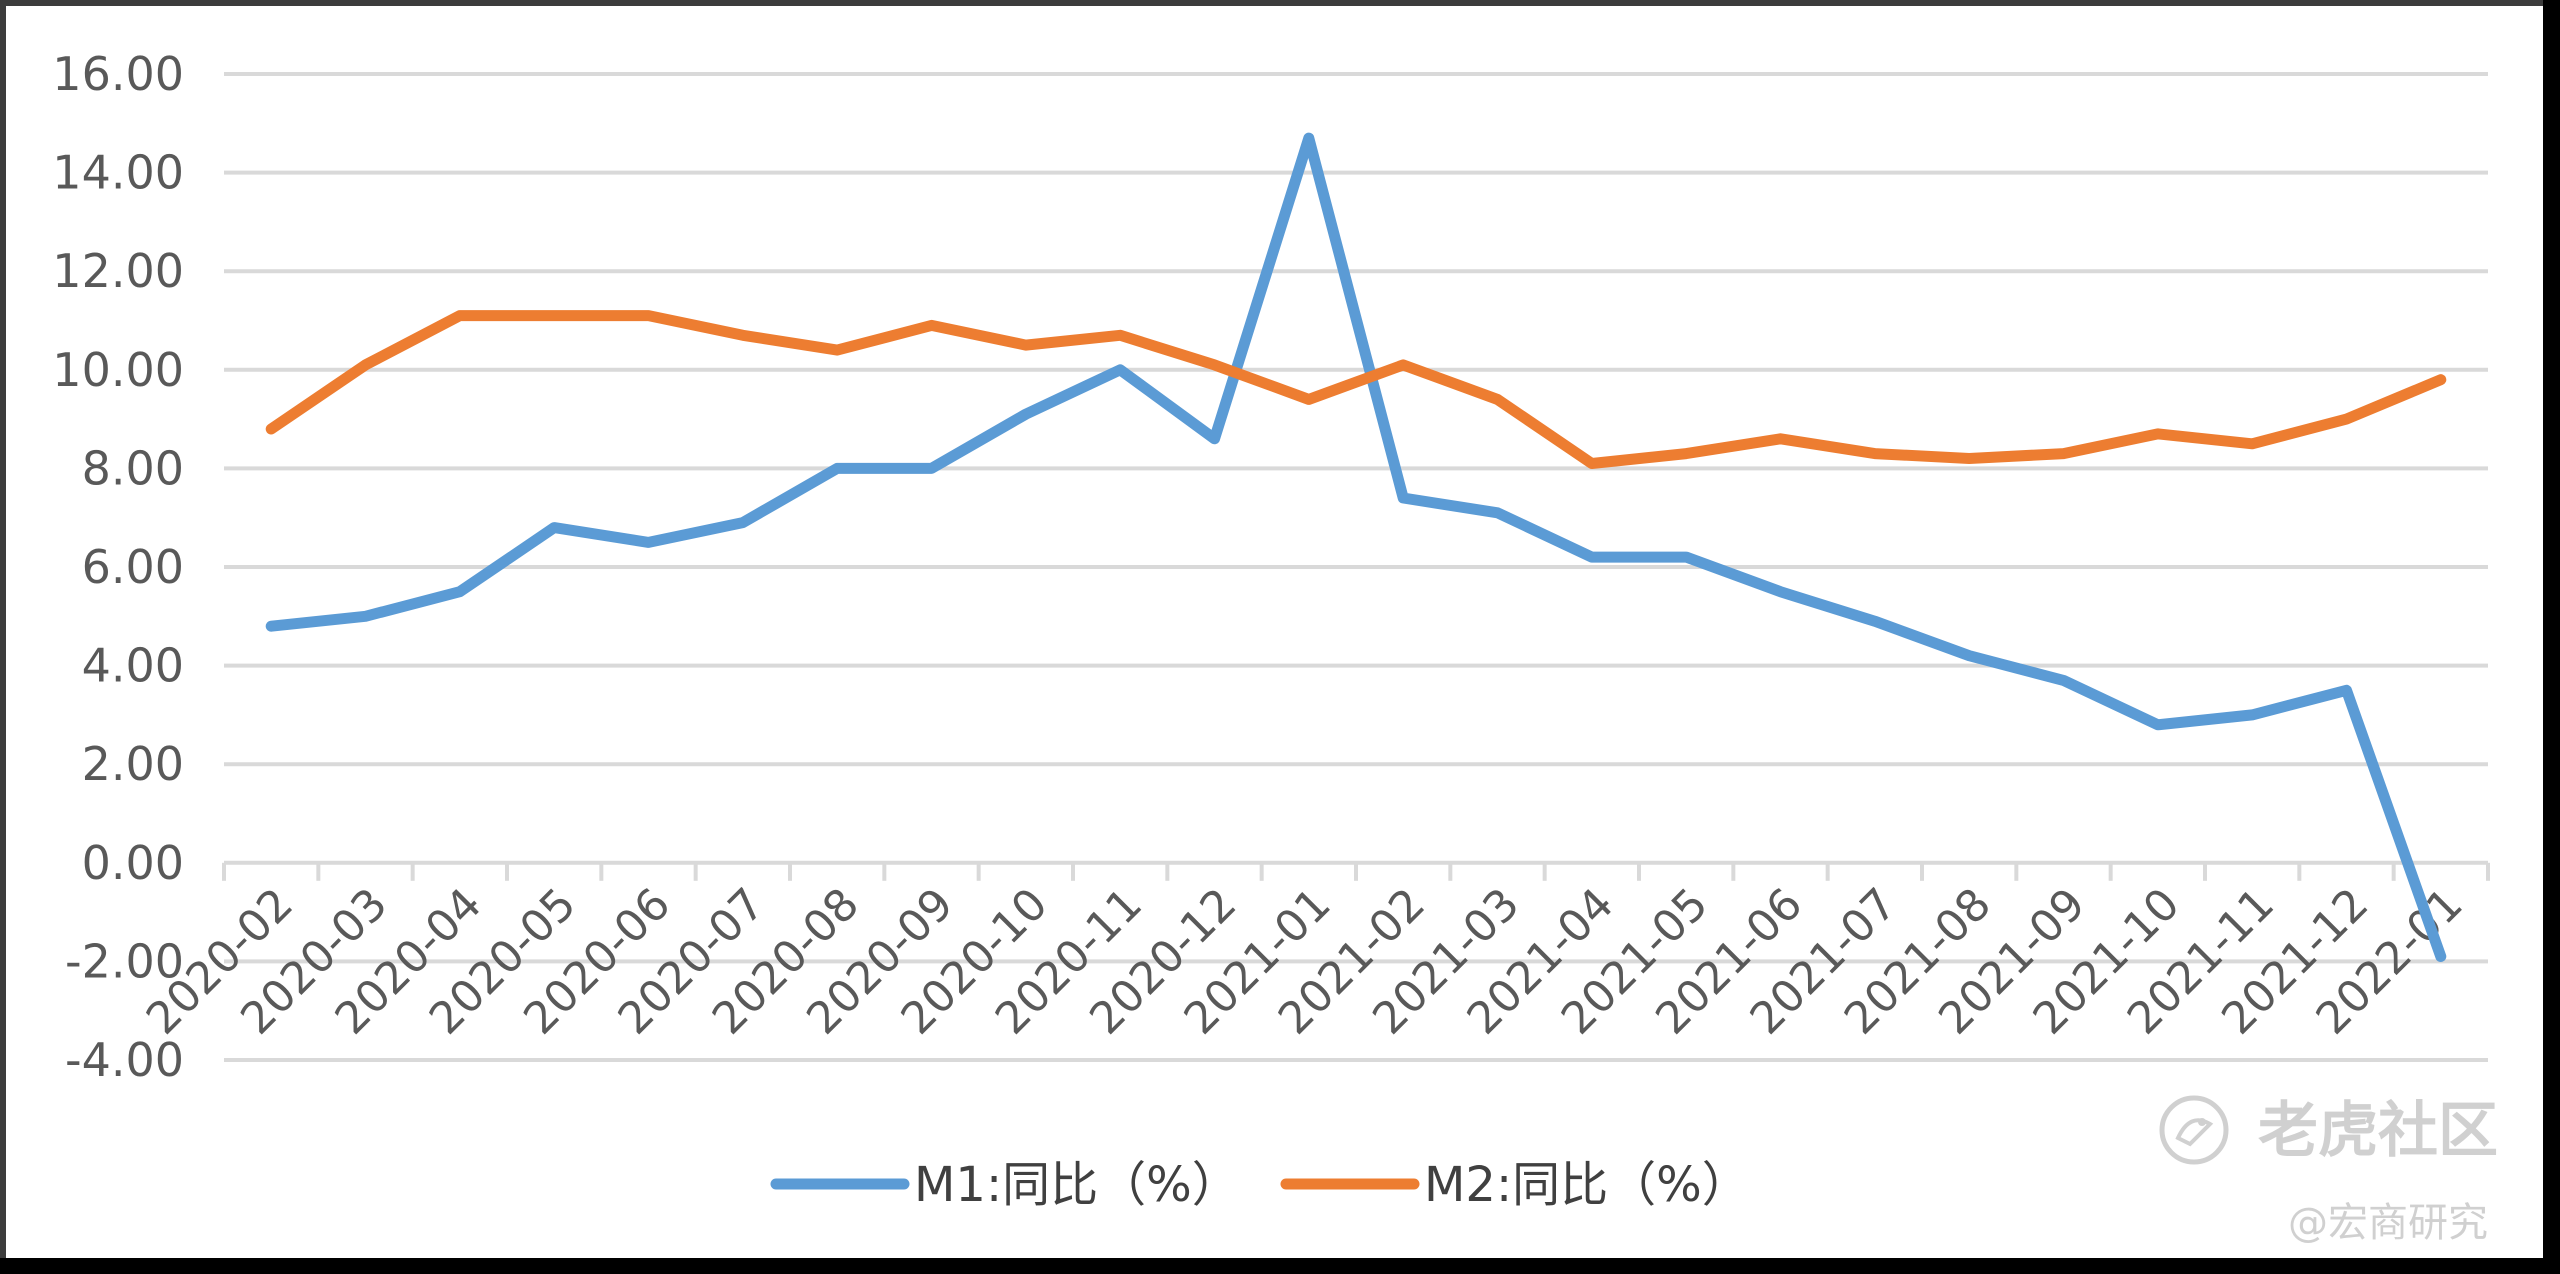  Describe the element at coordinates (1260, 1185) in the screenshot. I see `legend: M1:同比（%） M2:同比（%）` at that location.